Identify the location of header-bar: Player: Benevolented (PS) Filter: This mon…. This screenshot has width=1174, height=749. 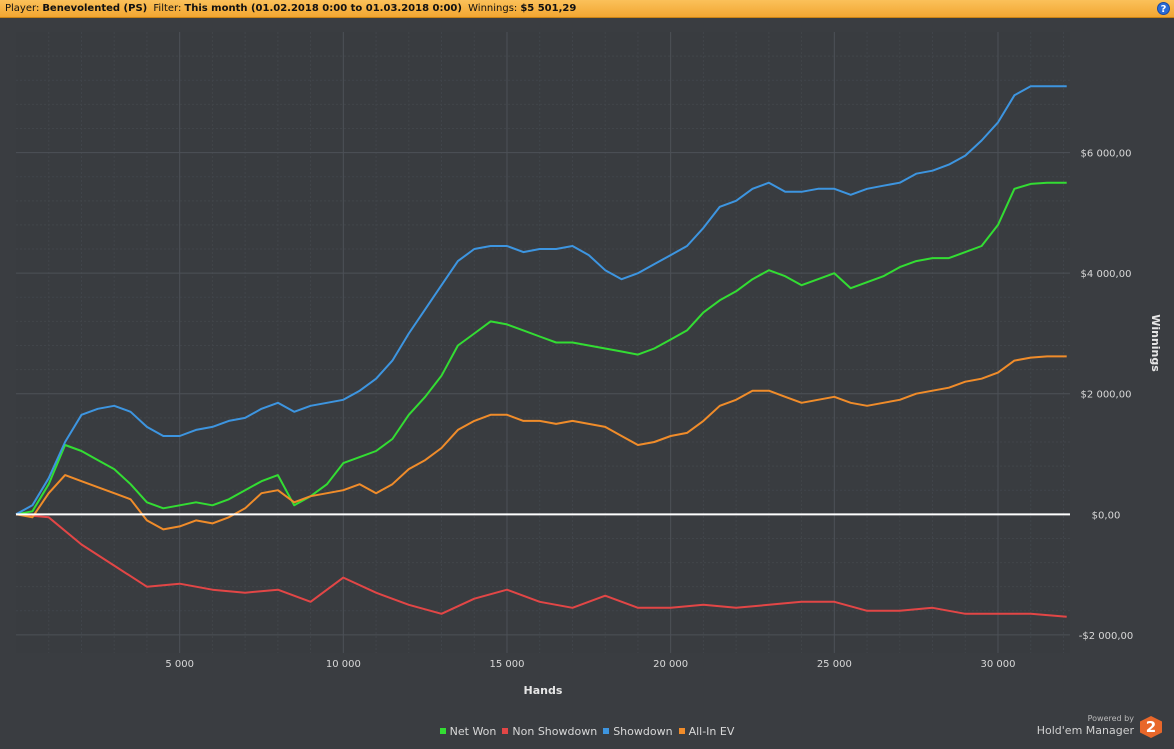
(587, 9).